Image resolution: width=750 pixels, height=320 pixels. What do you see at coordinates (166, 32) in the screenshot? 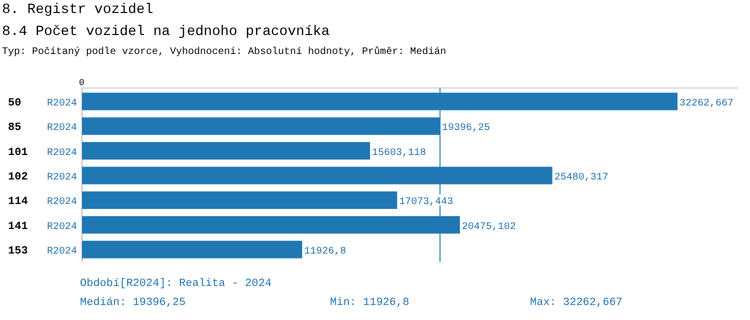
I see `chart-subtitle: 8.4 Počet vozidel na jednoho pracovníka` at bounding box center [166, 32].